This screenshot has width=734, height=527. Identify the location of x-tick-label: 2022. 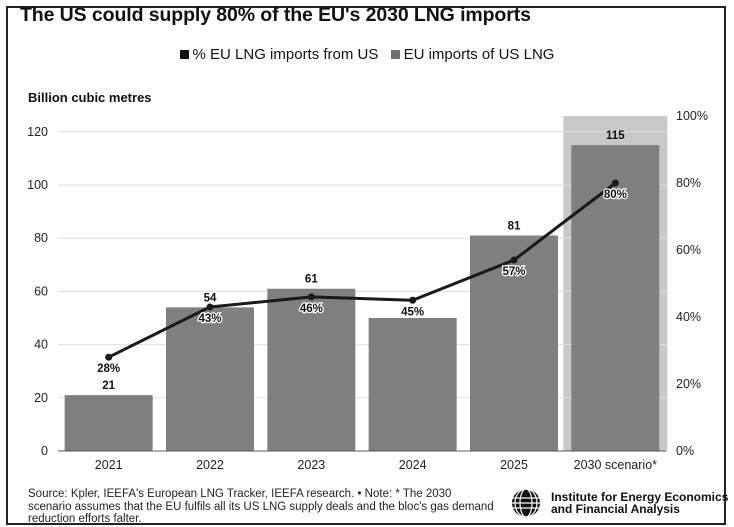
(210, 465).